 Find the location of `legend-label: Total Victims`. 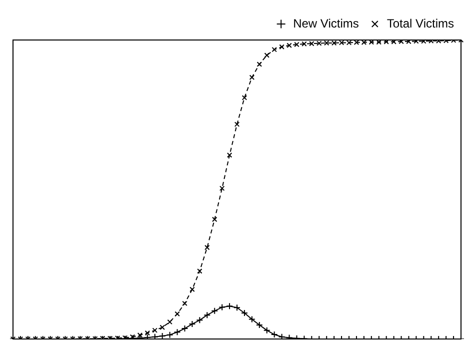

legend-label: Total Victims is located at coordinates (420, 23).